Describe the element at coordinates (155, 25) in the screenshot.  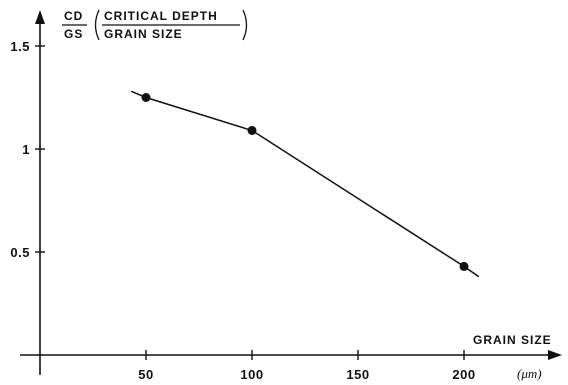
I see `y-axis-title: CD GS CRITICAL DEPTH GRAIN SIZE` at that location.